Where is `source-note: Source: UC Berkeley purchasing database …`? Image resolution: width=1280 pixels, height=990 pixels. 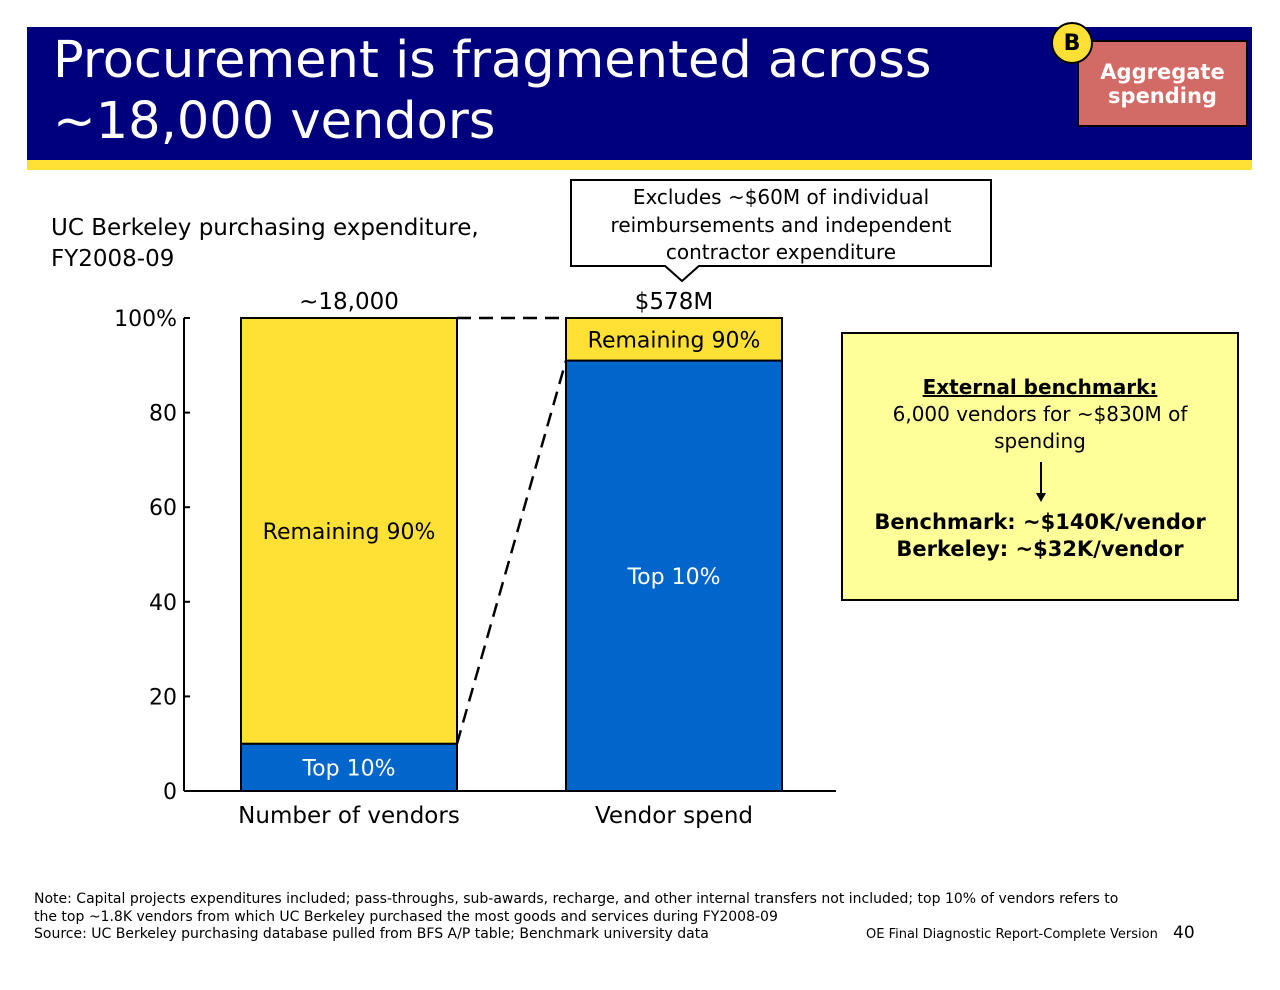 source-note: Source: UC Berkeley purchasing database … is located at coordinates (371, 934).